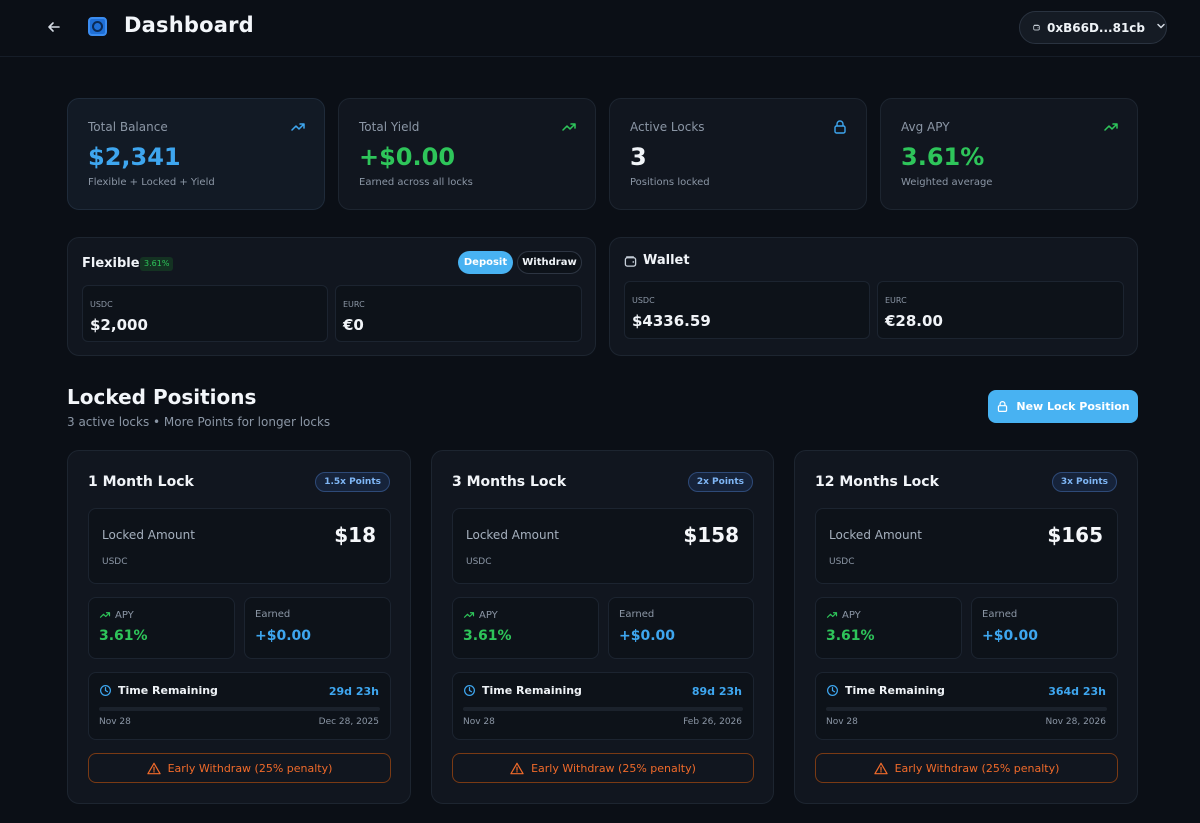 The height and width of the screenshot is (823, 1200). What do you see at coordinates (638, 157) in the screenshot?
I see `stat-value: 3` at bounding box center [638, 157].